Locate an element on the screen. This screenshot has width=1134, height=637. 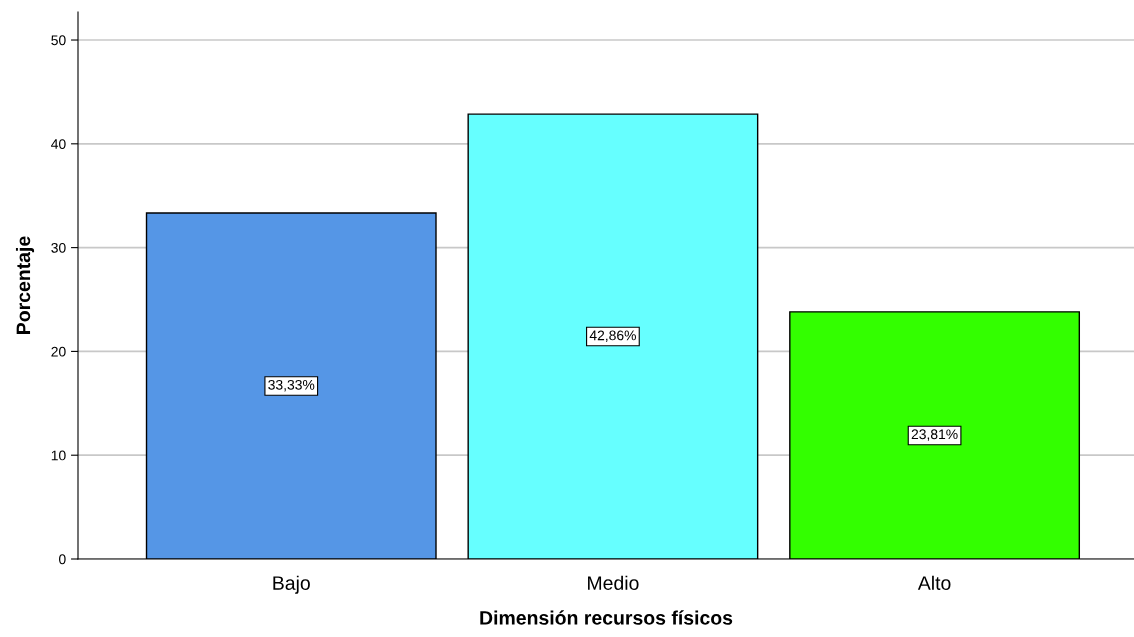
x-tick-label: Alto is located at coordinates (934, 582).